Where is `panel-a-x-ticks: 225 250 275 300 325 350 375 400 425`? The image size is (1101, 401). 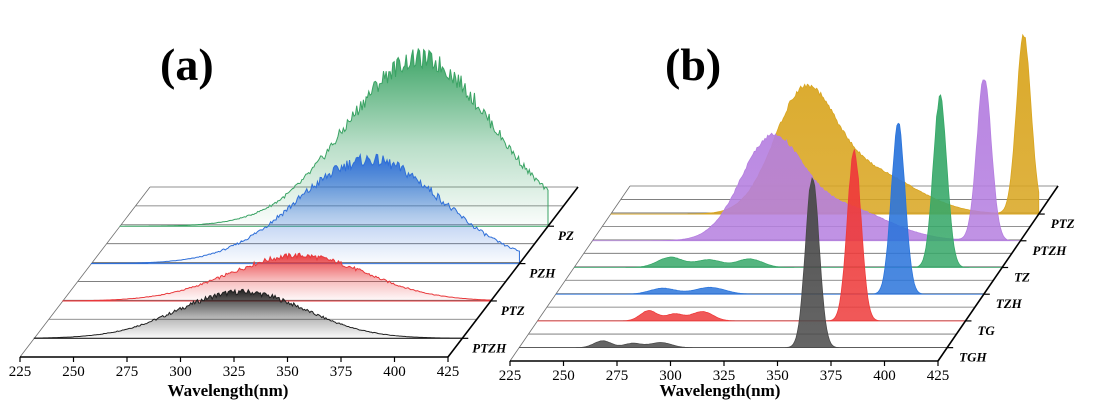 panel-a-x-ticks: 225 250 275 300 325 350 375 400 425 is located at coordinates (234, 368).